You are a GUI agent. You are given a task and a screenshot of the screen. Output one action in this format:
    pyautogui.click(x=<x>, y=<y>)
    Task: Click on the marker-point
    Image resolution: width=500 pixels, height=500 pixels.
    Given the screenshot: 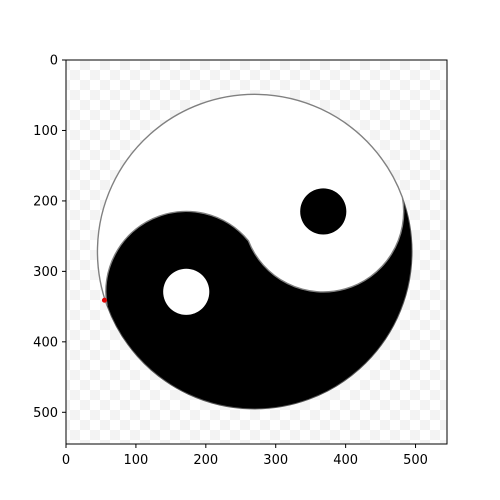 What is the action you would take?
    pyautogui.click(x=104, y=300)
    